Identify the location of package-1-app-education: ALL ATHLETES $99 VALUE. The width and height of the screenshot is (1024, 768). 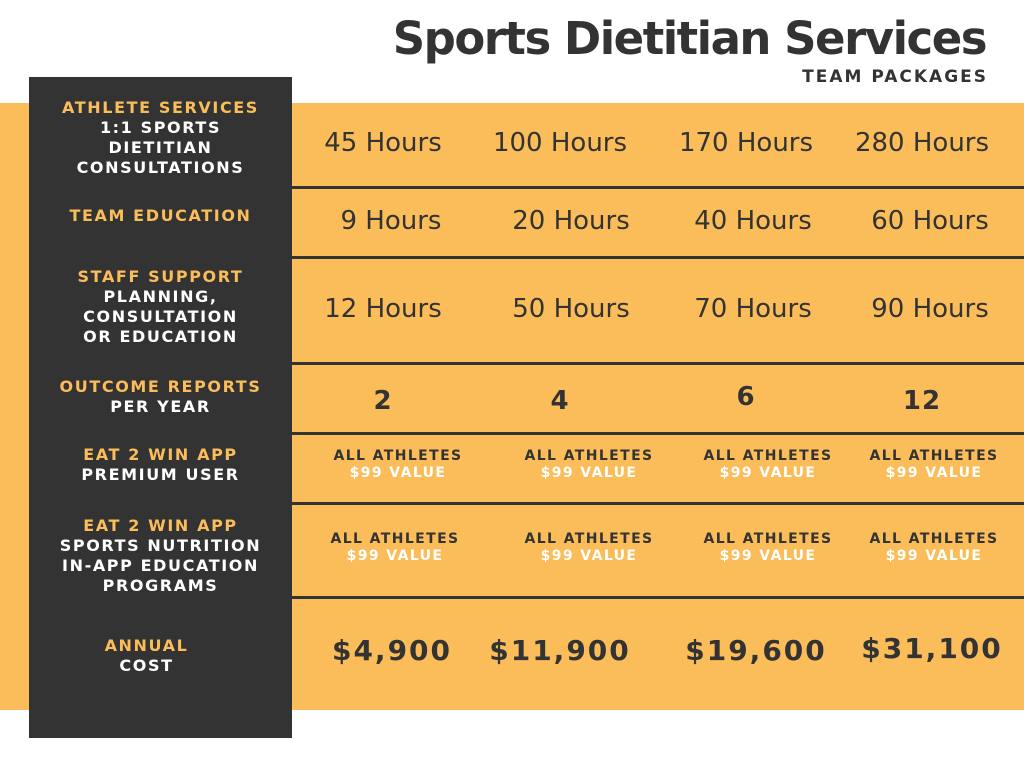
(395, 548).